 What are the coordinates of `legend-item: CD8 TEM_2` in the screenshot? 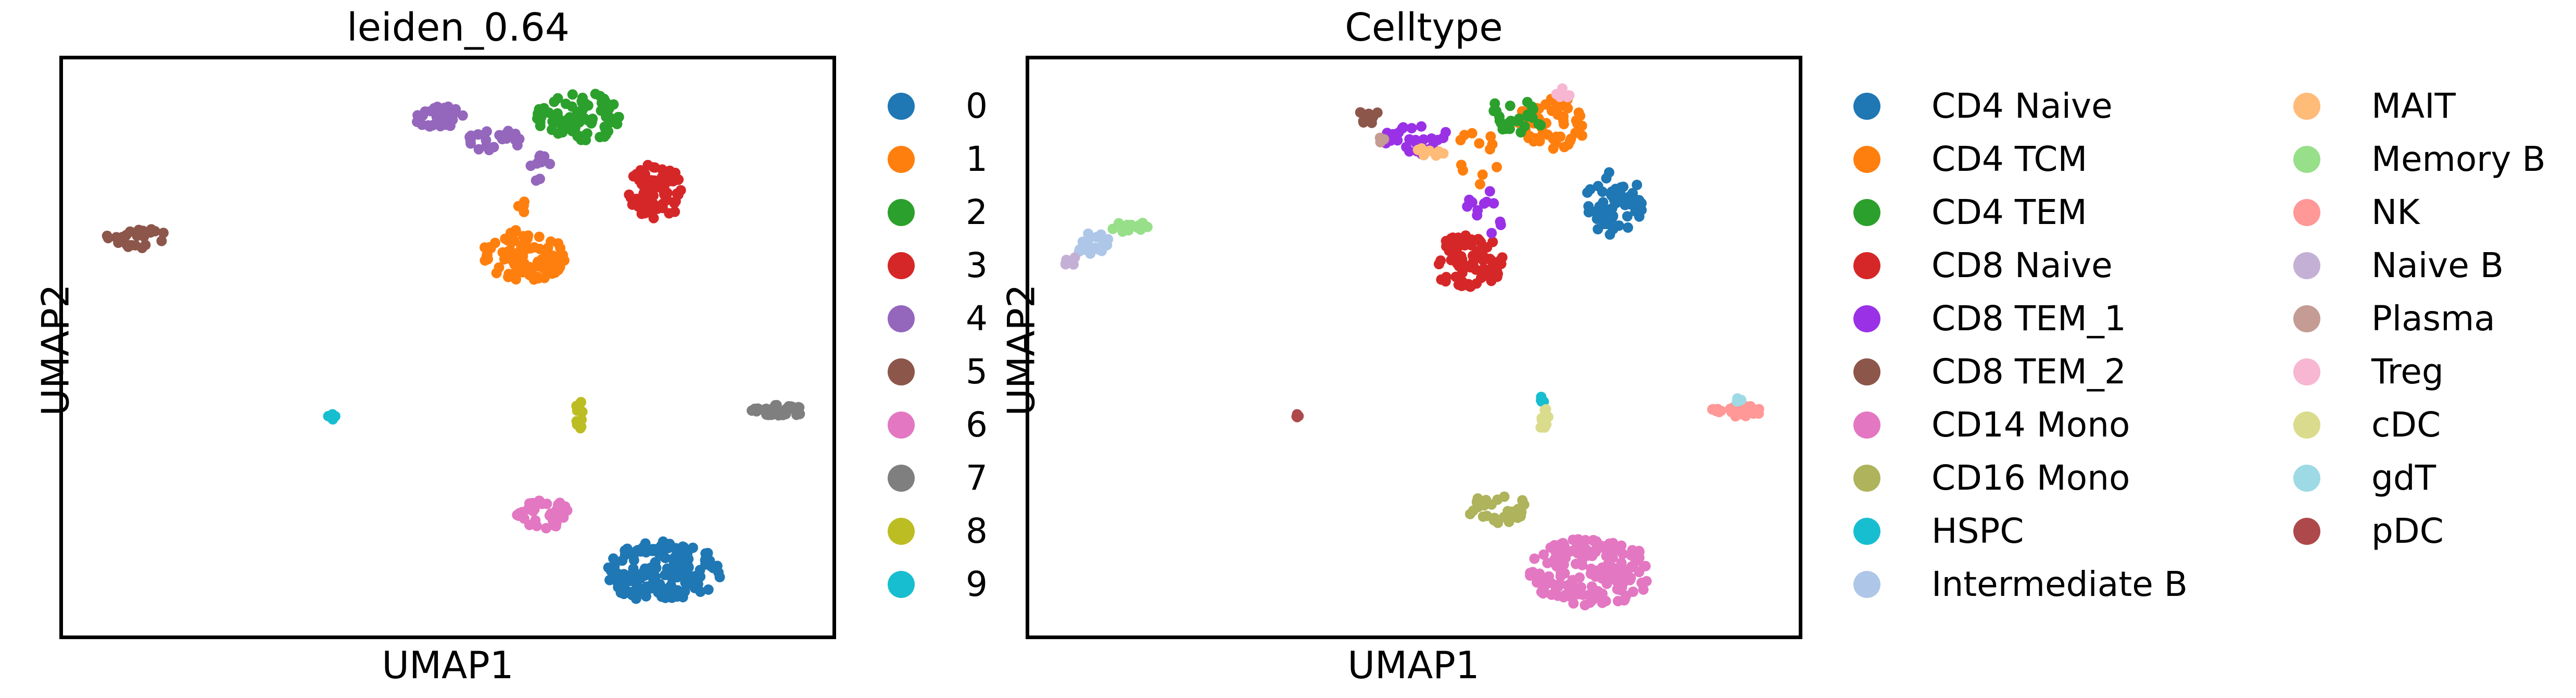 It's located at (1989, 372).